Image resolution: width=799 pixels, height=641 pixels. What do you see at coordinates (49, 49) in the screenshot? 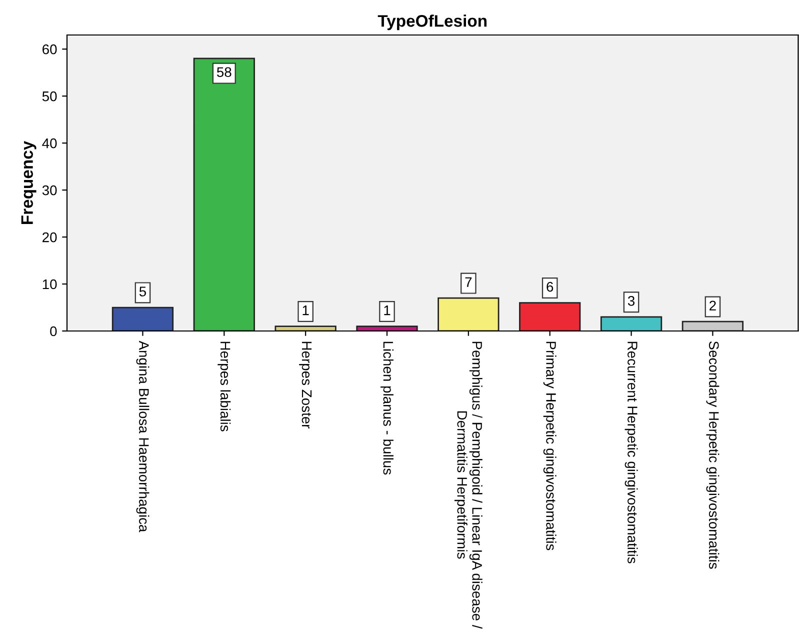
I see `y-tick-label: 60` at bounding box center [49, 49].